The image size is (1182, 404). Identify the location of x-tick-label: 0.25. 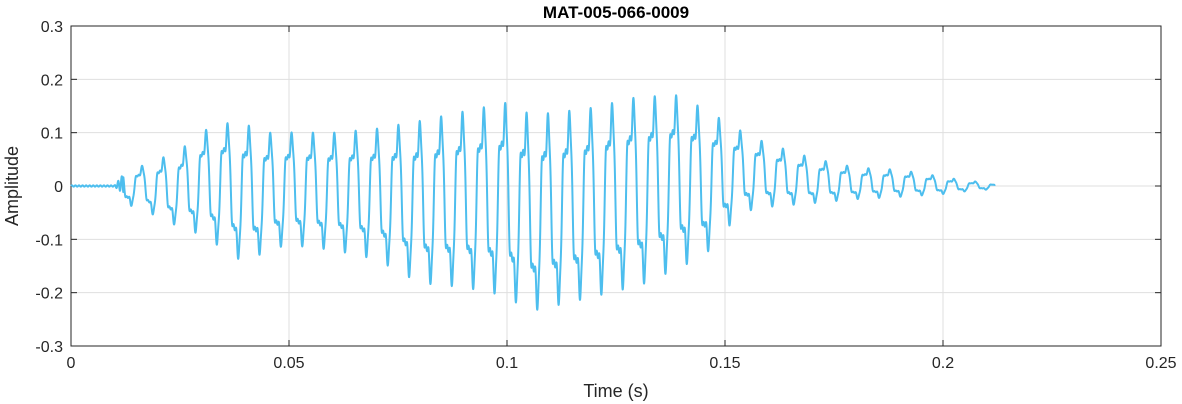
(1160, 363).